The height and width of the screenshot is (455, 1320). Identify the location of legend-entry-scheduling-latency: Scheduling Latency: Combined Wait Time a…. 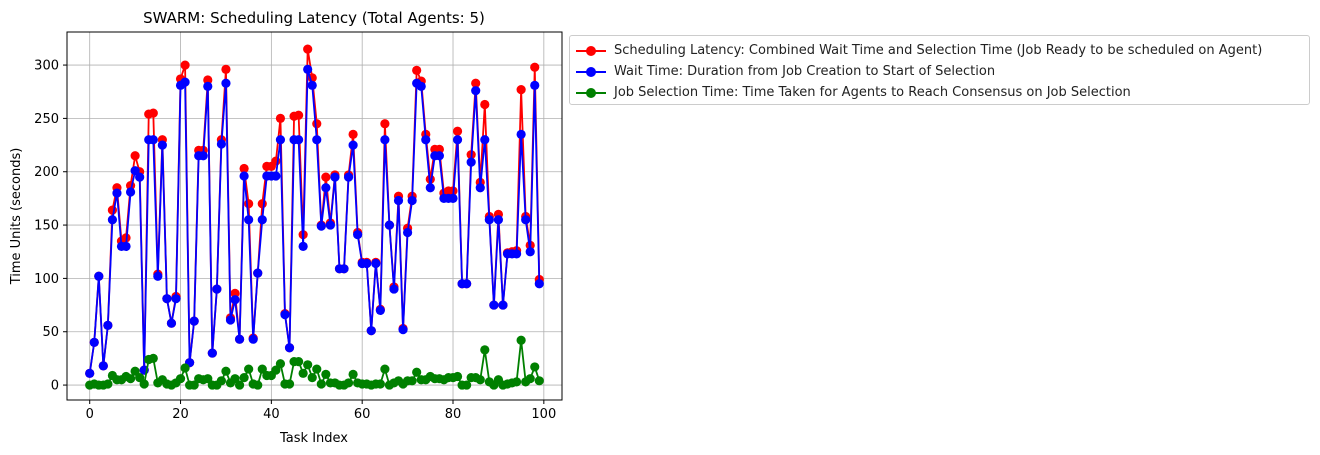
(939, 51).